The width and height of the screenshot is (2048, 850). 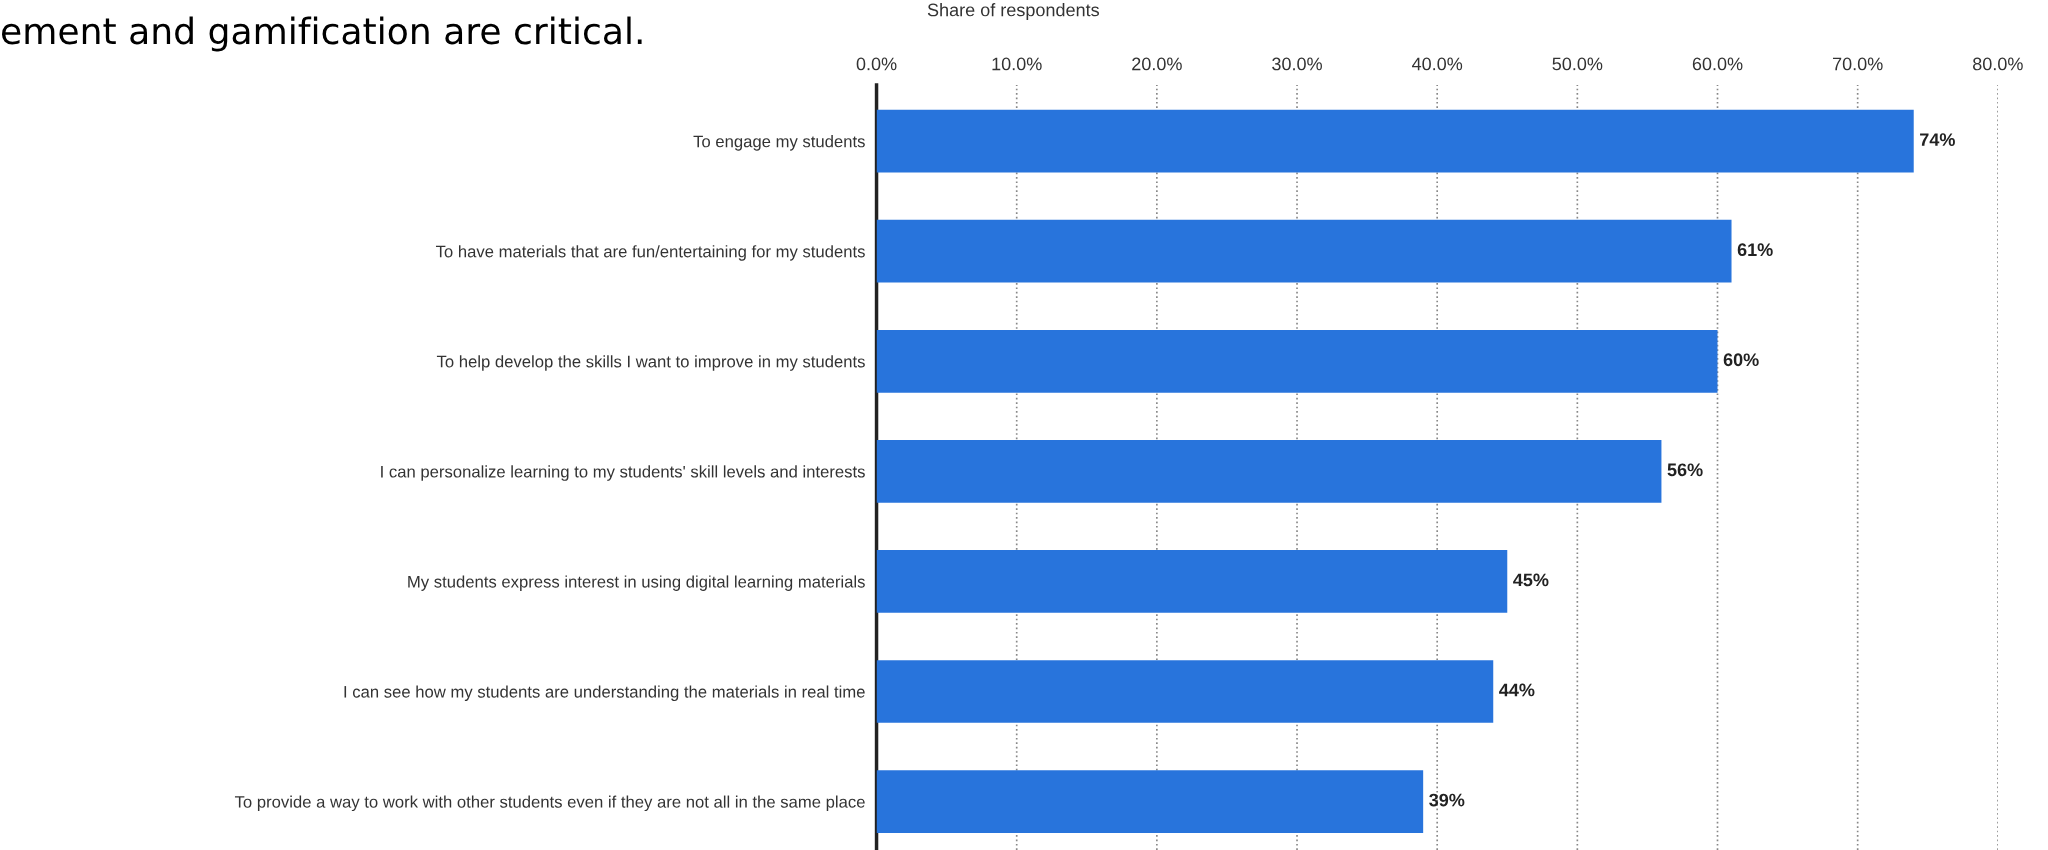 What do you see at coordinates (650, 253) in the screenshot?
I see `y-tick-label: To have materials that are fun/entertaining for my students` at bounding box center [650, 253].